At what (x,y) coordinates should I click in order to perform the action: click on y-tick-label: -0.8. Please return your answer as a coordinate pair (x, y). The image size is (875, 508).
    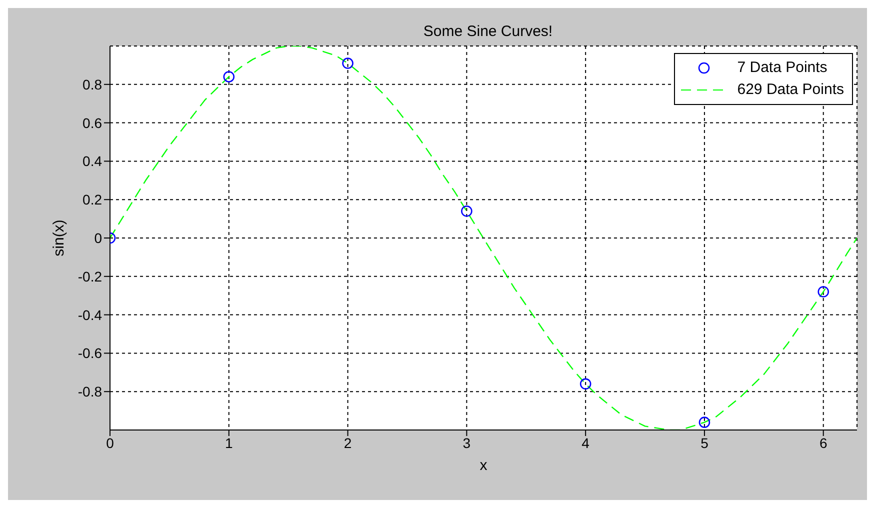
    Looking at the image, I should click on (90, 392).